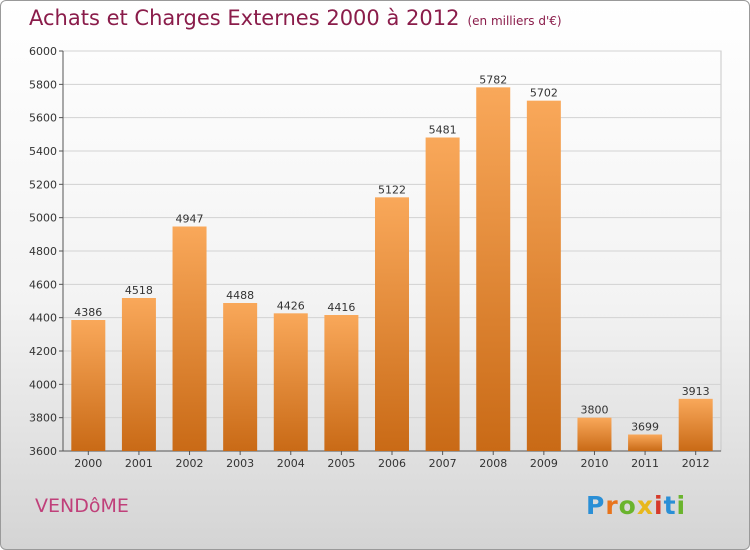  I want to click on bar-2007, so click(442, 294).